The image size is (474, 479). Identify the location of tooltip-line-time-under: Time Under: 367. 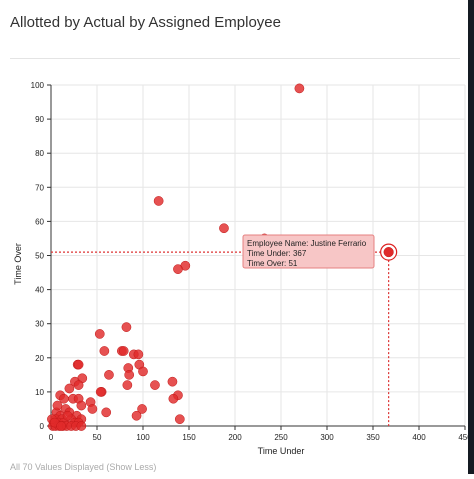
(277, 253).